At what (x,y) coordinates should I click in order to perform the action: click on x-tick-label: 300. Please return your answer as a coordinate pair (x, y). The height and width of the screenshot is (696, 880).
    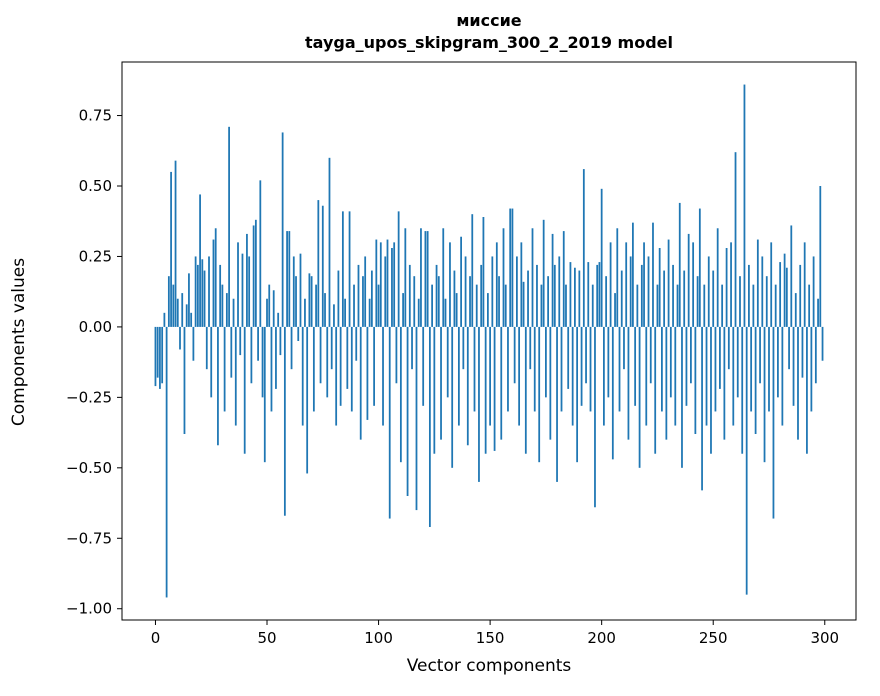
    Looking at the image, I should click on (824, 638).